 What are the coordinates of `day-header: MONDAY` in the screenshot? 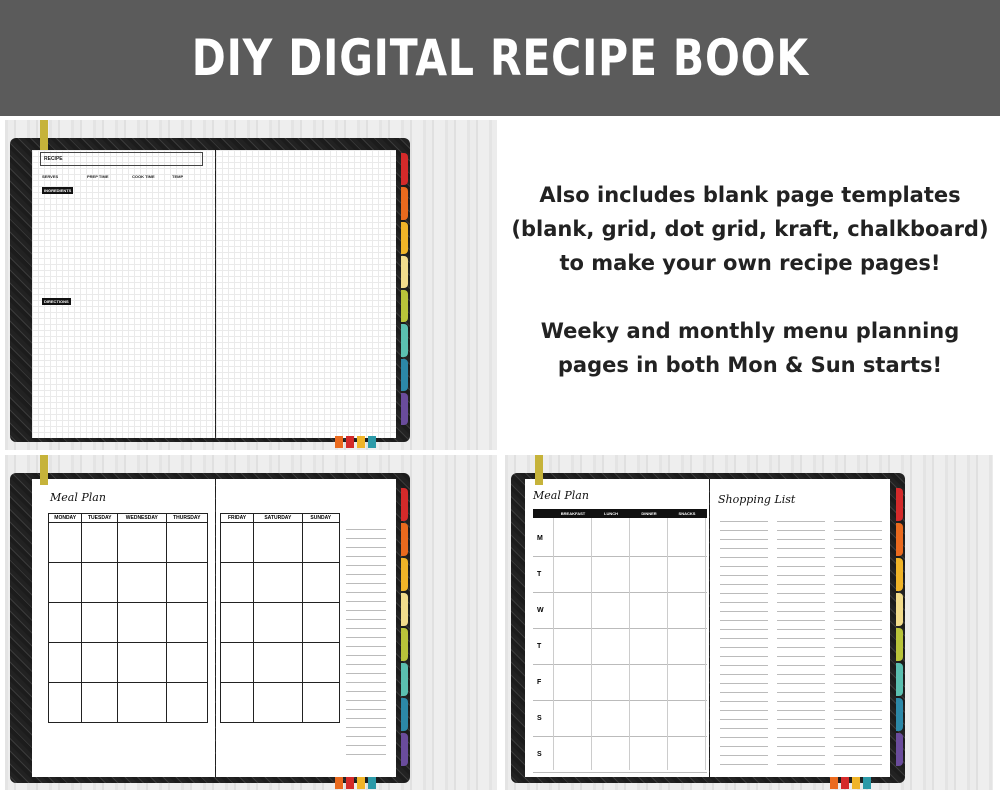 It's located at (65, 518).